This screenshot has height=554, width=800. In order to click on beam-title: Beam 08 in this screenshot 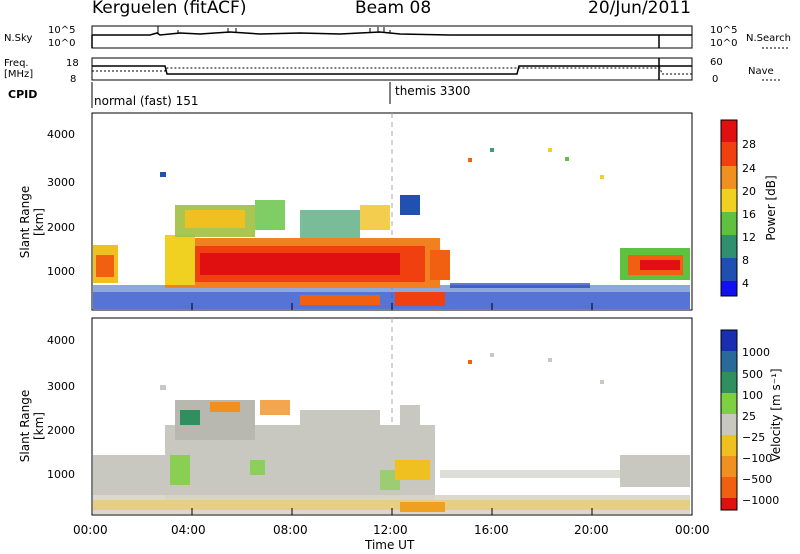, I will do `click(393, 9)`.